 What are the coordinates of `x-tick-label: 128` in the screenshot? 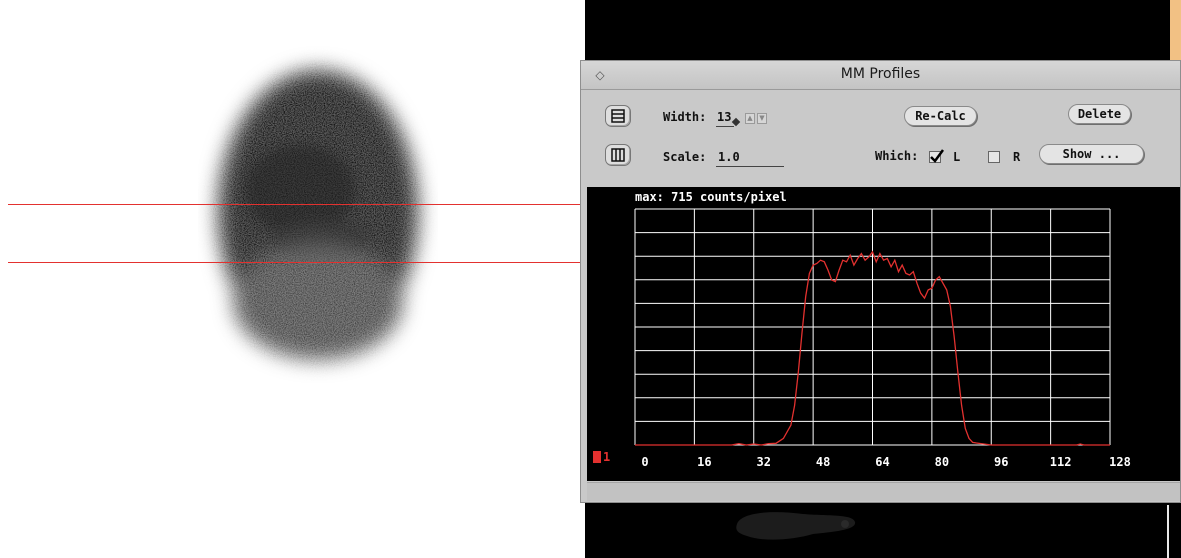 It's located at (1120, 462).